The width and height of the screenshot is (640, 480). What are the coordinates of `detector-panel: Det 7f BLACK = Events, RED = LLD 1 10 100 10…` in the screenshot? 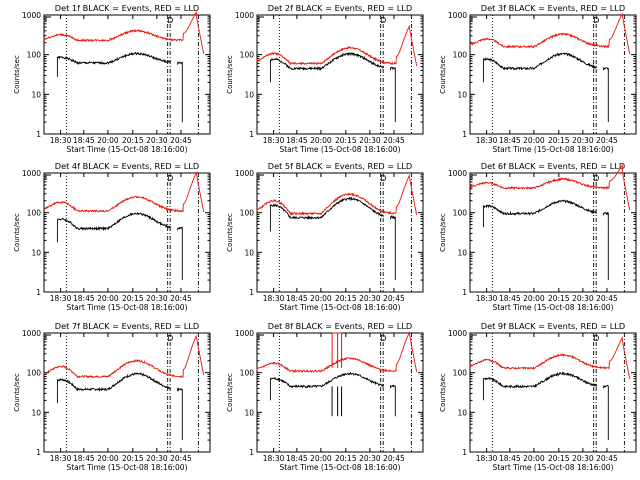 It's located at (112, 396).